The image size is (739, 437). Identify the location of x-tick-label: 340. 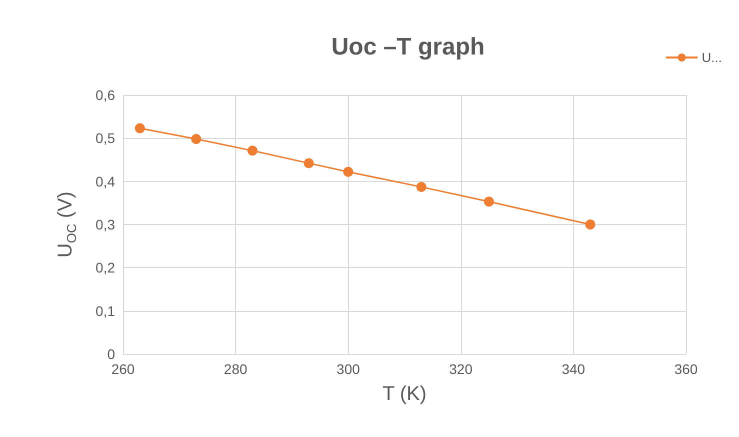
(574, 369).